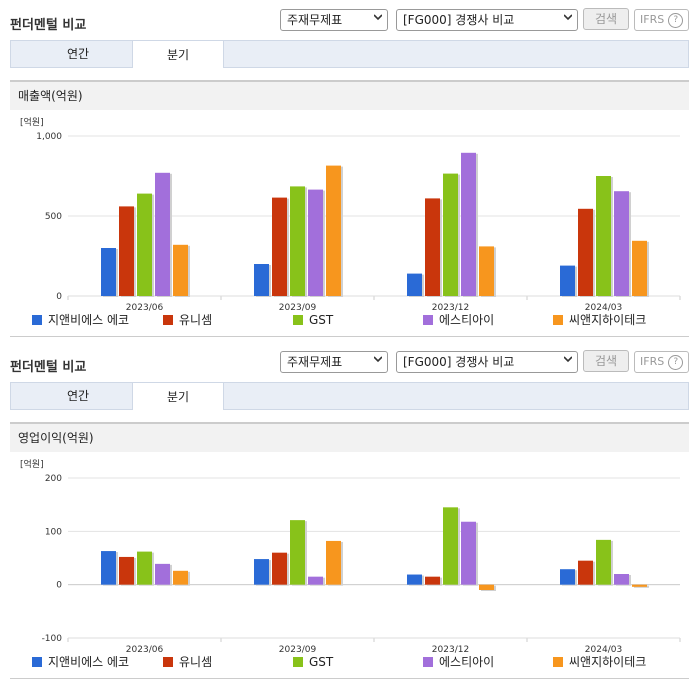 The width and height of the screenshot is (696, 684). I want to click on y-tick-label: 0, so click(59, 297).